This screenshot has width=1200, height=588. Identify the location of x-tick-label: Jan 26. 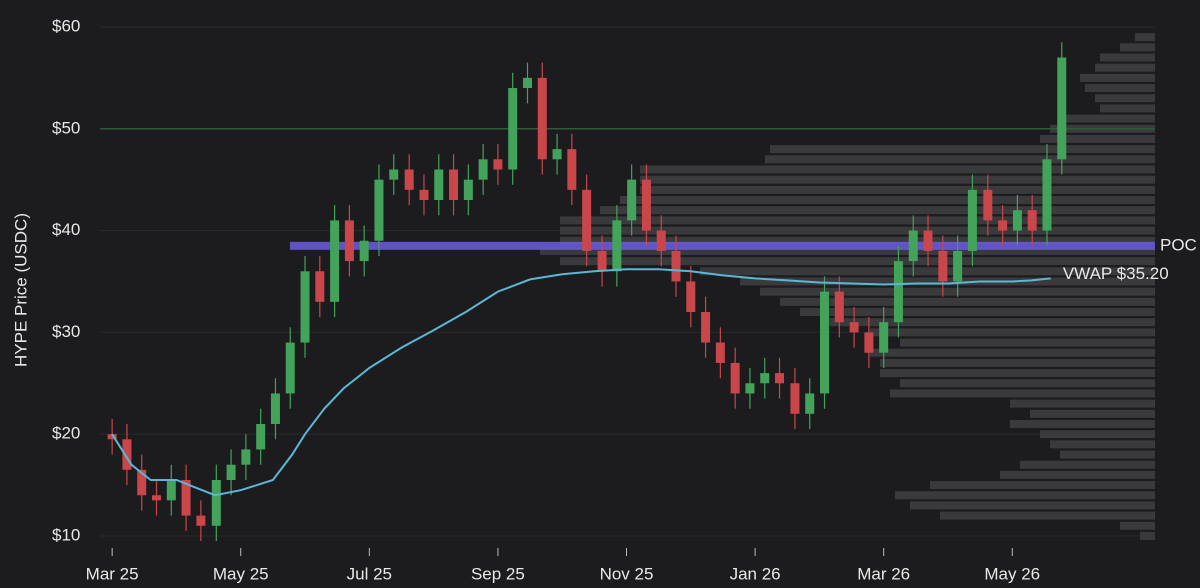
(755, 573).